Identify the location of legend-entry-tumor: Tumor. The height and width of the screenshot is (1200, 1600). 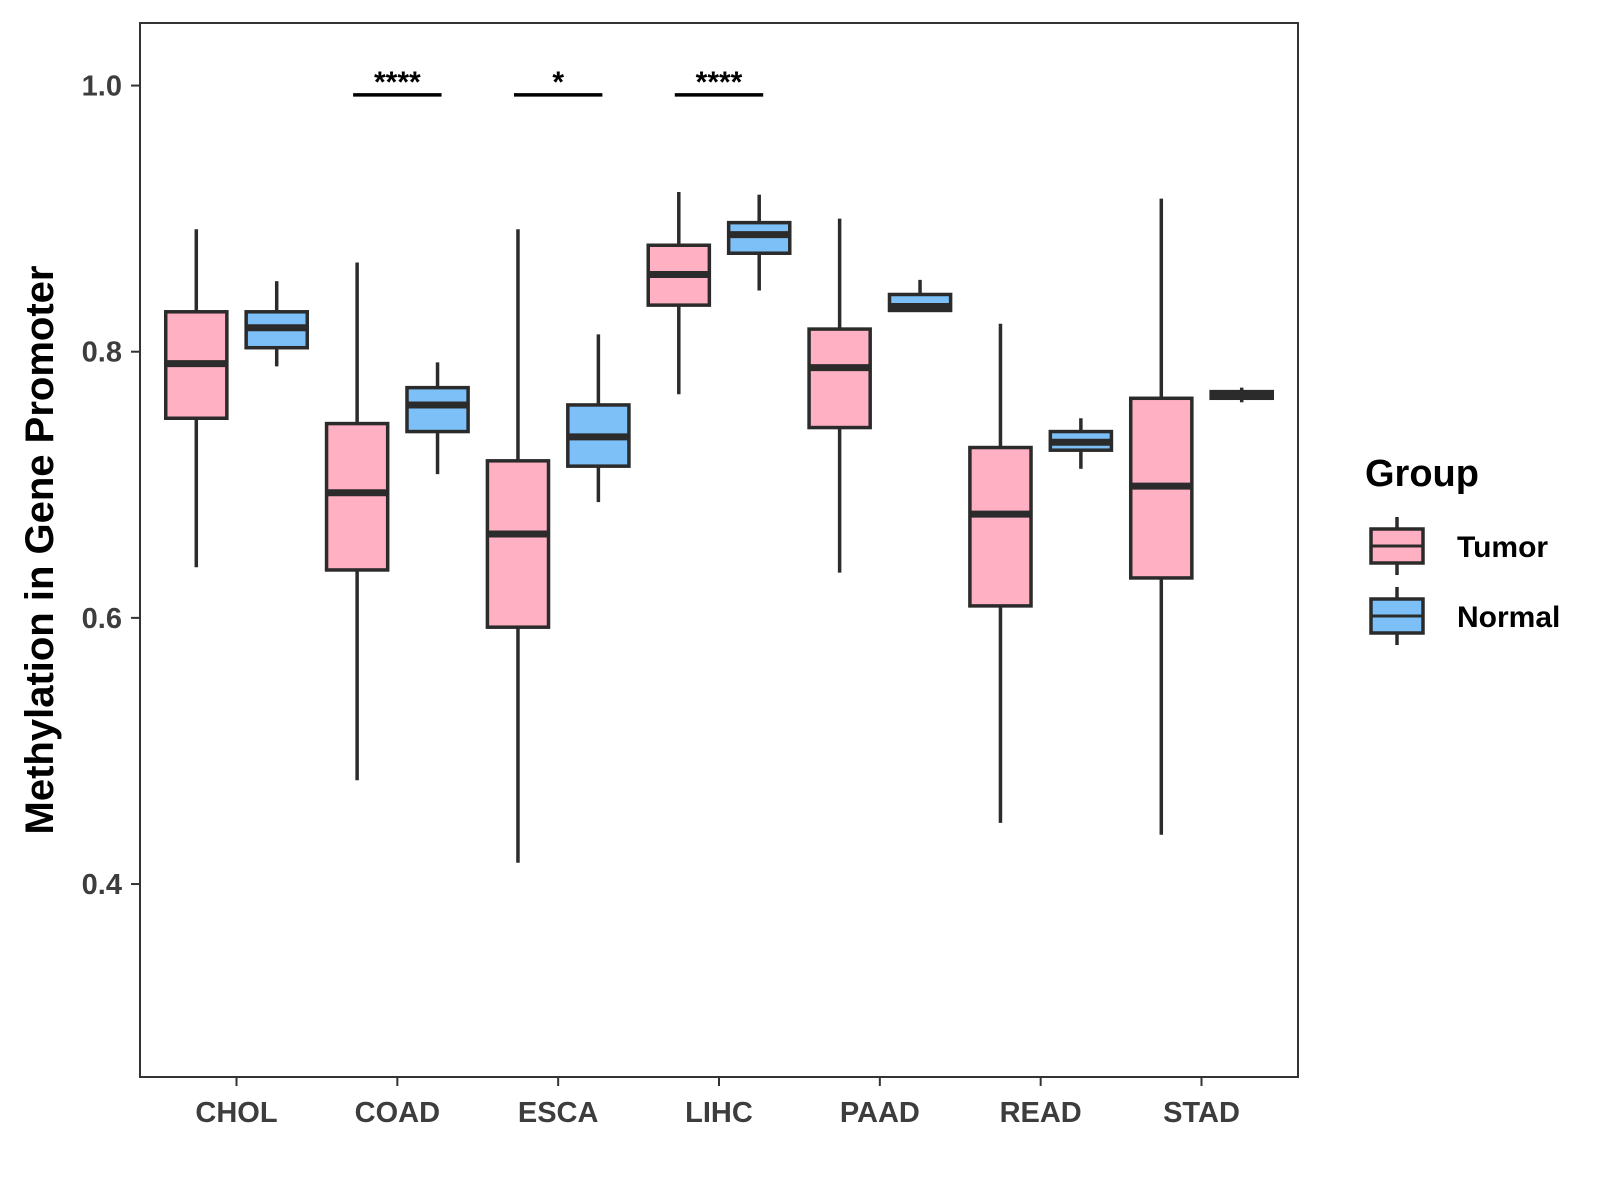
(1458, 546).